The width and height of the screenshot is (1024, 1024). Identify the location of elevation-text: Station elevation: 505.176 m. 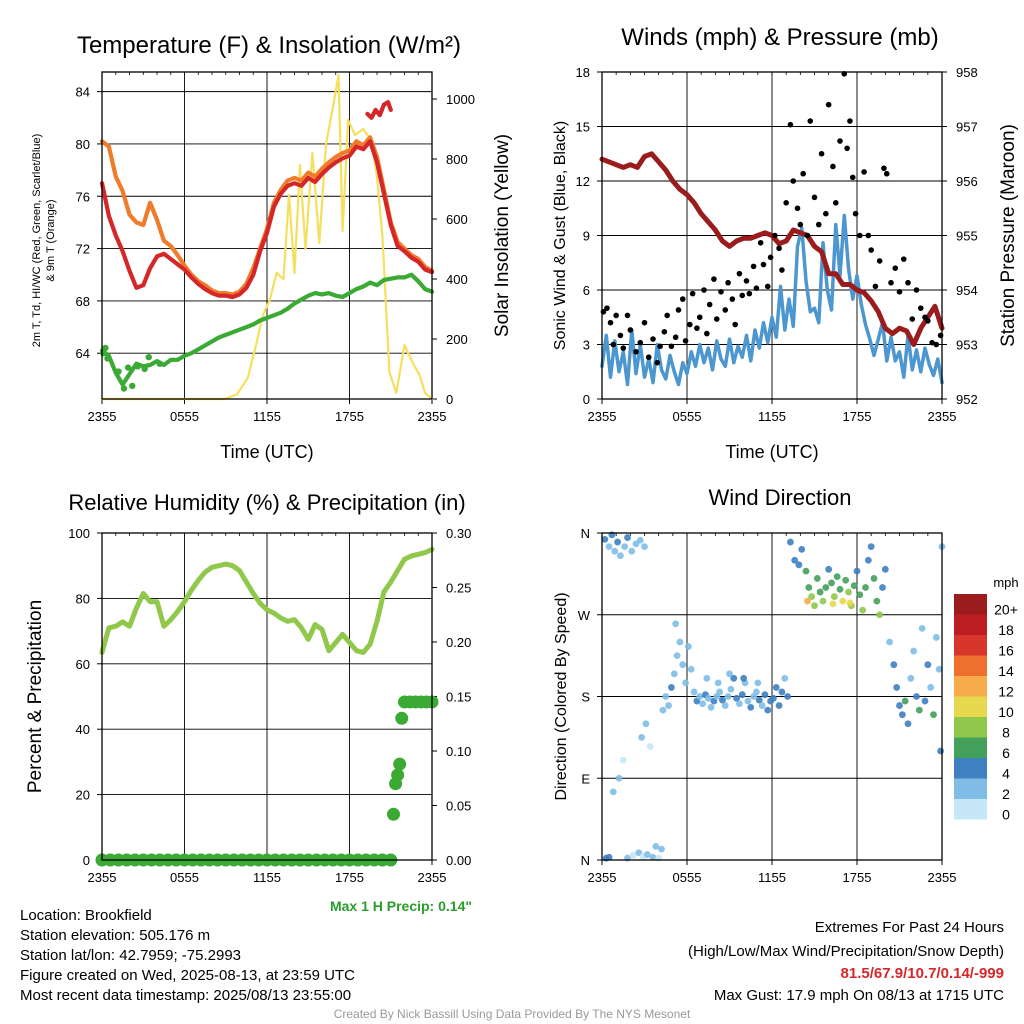
(115, 935).